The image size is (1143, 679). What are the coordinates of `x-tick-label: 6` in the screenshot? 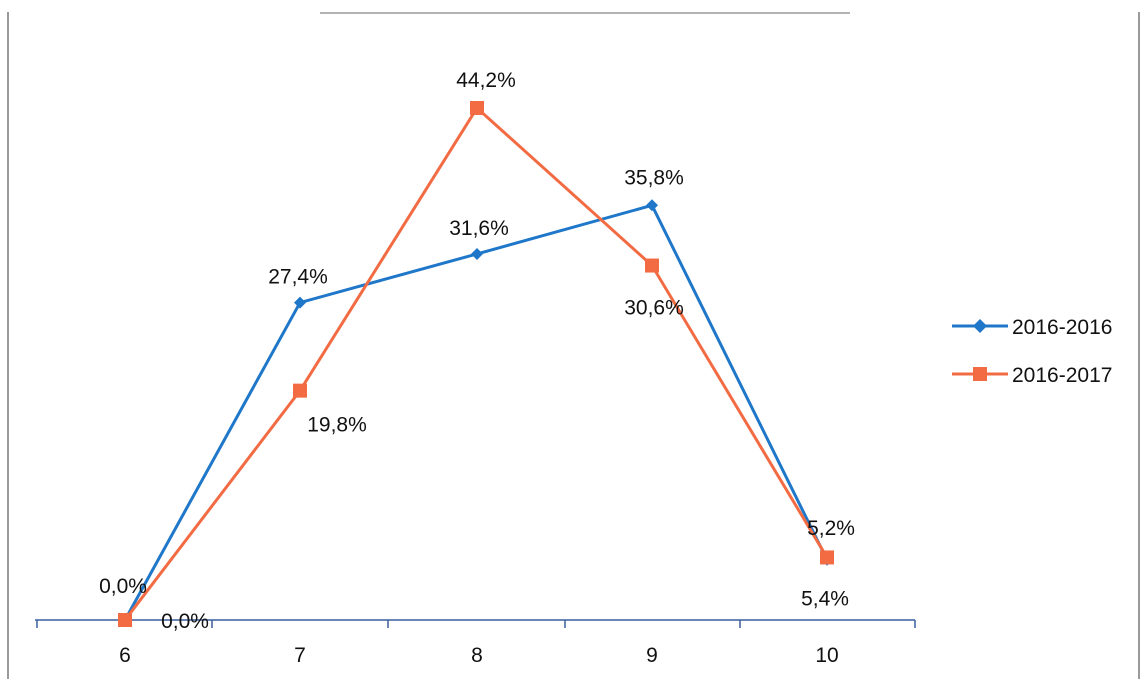 It's located at (125, 655).